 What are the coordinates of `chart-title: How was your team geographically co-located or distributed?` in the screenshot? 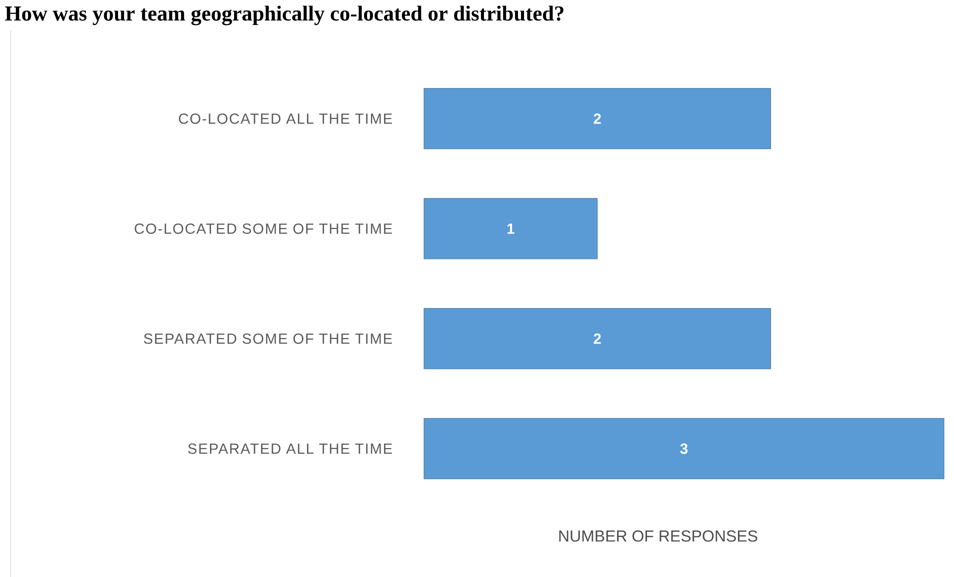 It's located at (284, 16).